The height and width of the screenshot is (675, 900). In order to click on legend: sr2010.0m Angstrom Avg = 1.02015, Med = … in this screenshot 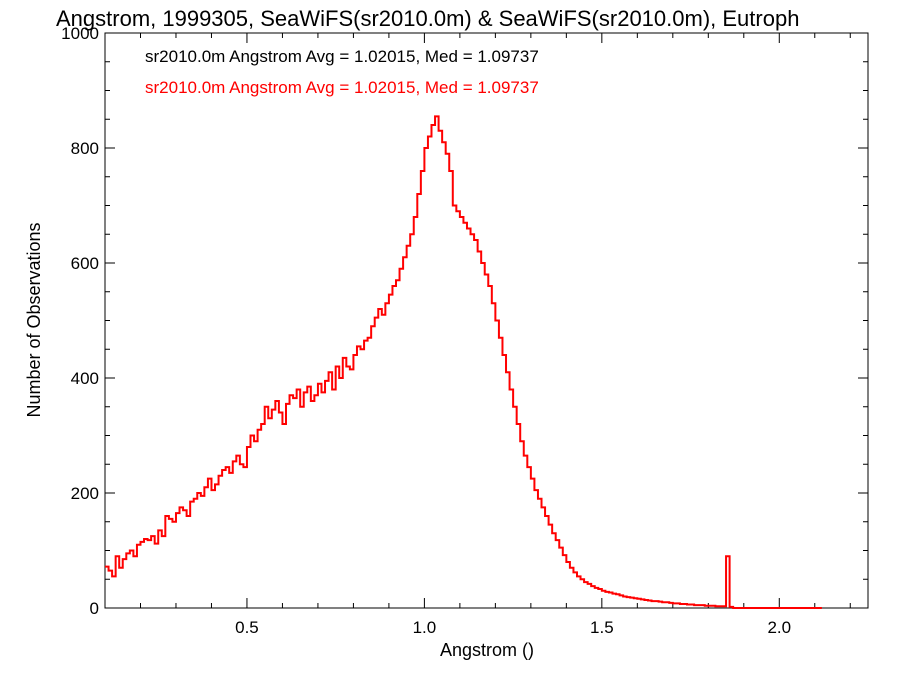, I will do `click(342, 72)`.